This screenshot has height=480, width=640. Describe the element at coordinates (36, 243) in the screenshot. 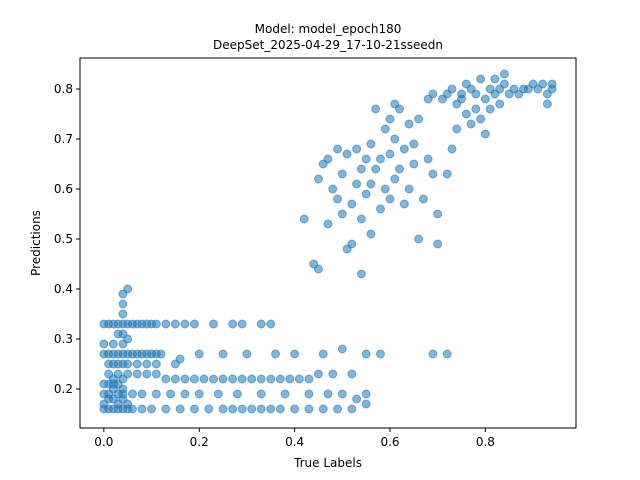

I see `y-axis-label: Predictions` at that location.